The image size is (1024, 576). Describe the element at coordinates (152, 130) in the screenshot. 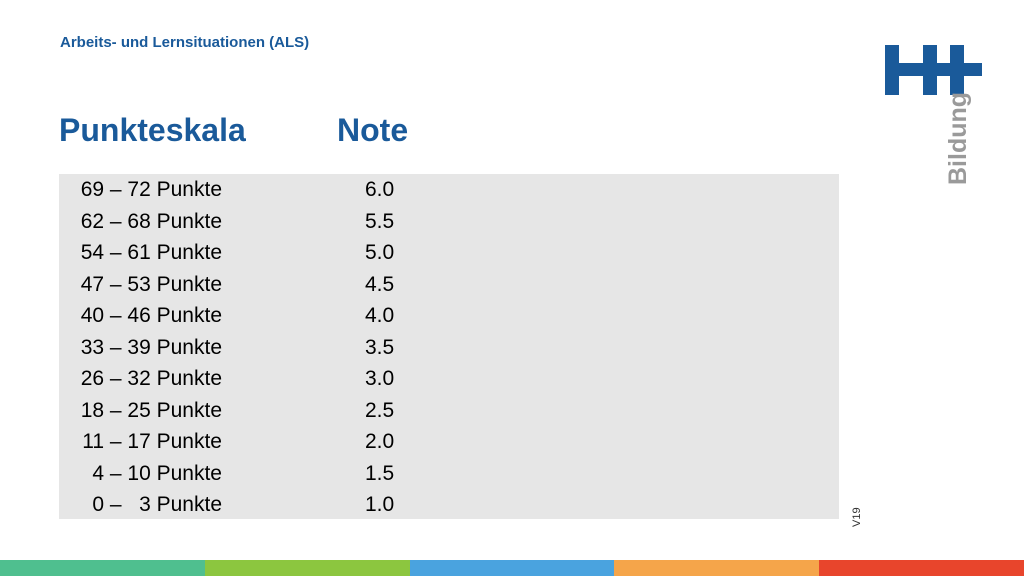

I see `points-scale-heading: Punkteskala` at that location.